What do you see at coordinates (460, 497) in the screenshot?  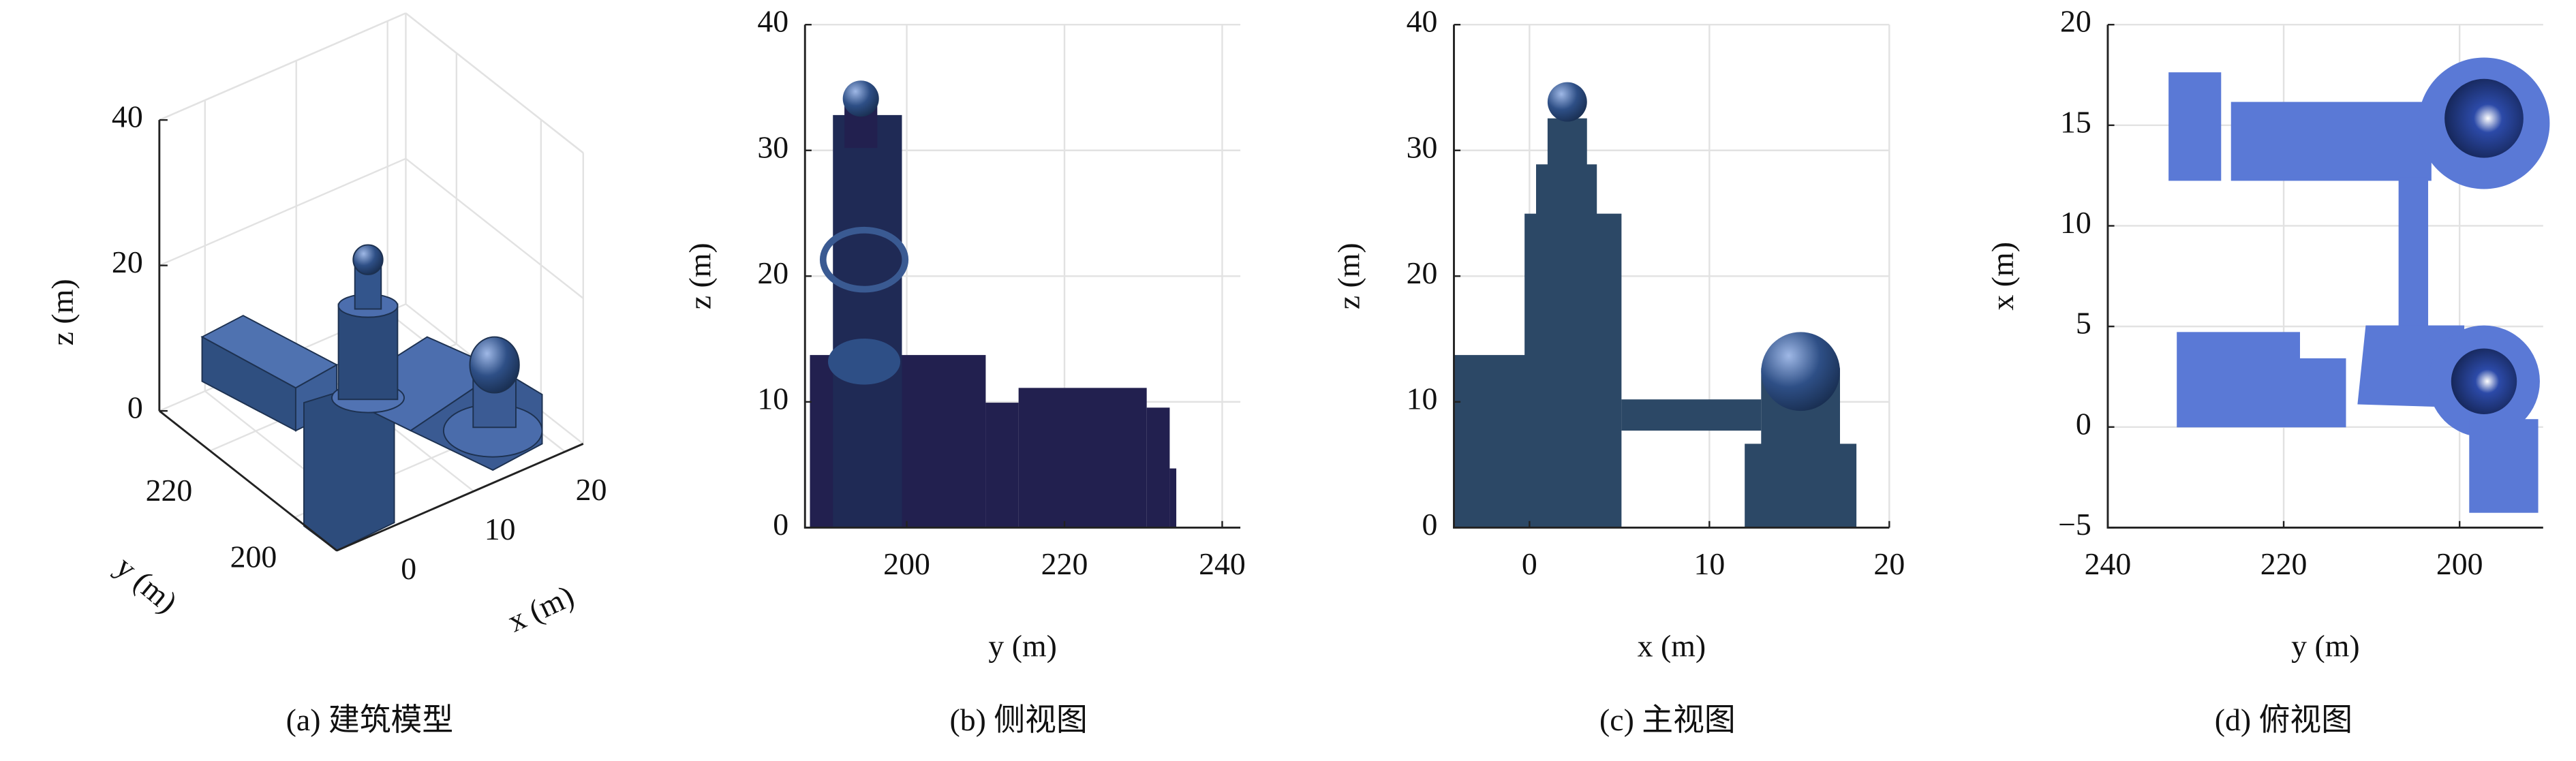 I see `x-axis` at bounding box center [460, 497].